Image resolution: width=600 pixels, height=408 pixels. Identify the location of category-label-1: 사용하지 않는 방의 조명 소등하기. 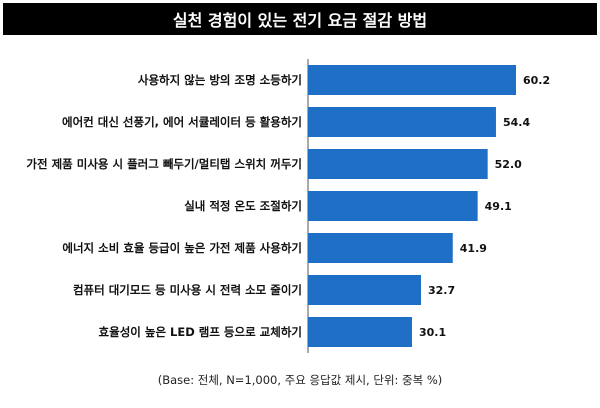
(220, 80).